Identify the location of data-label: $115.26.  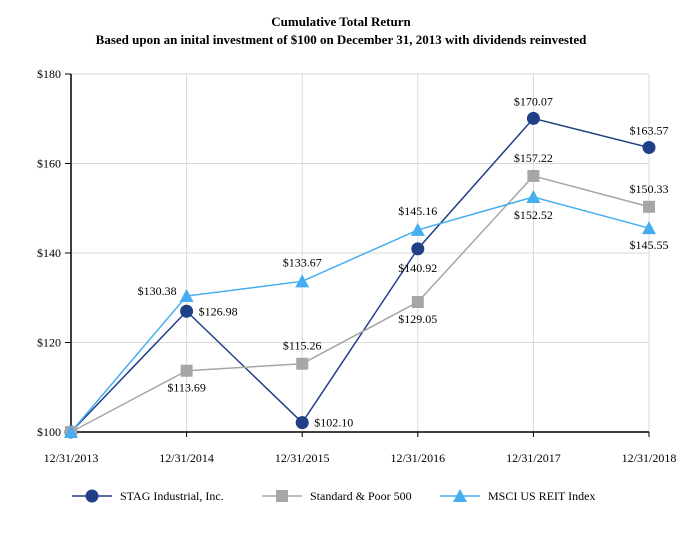
(302, 346).